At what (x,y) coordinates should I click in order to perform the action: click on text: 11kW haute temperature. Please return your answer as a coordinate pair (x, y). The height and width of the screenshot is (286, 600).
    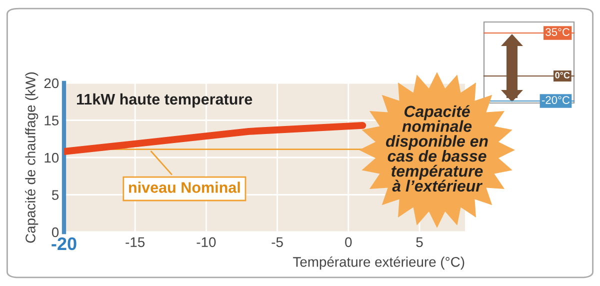
    Looking at the image, I should click on (164, 100).